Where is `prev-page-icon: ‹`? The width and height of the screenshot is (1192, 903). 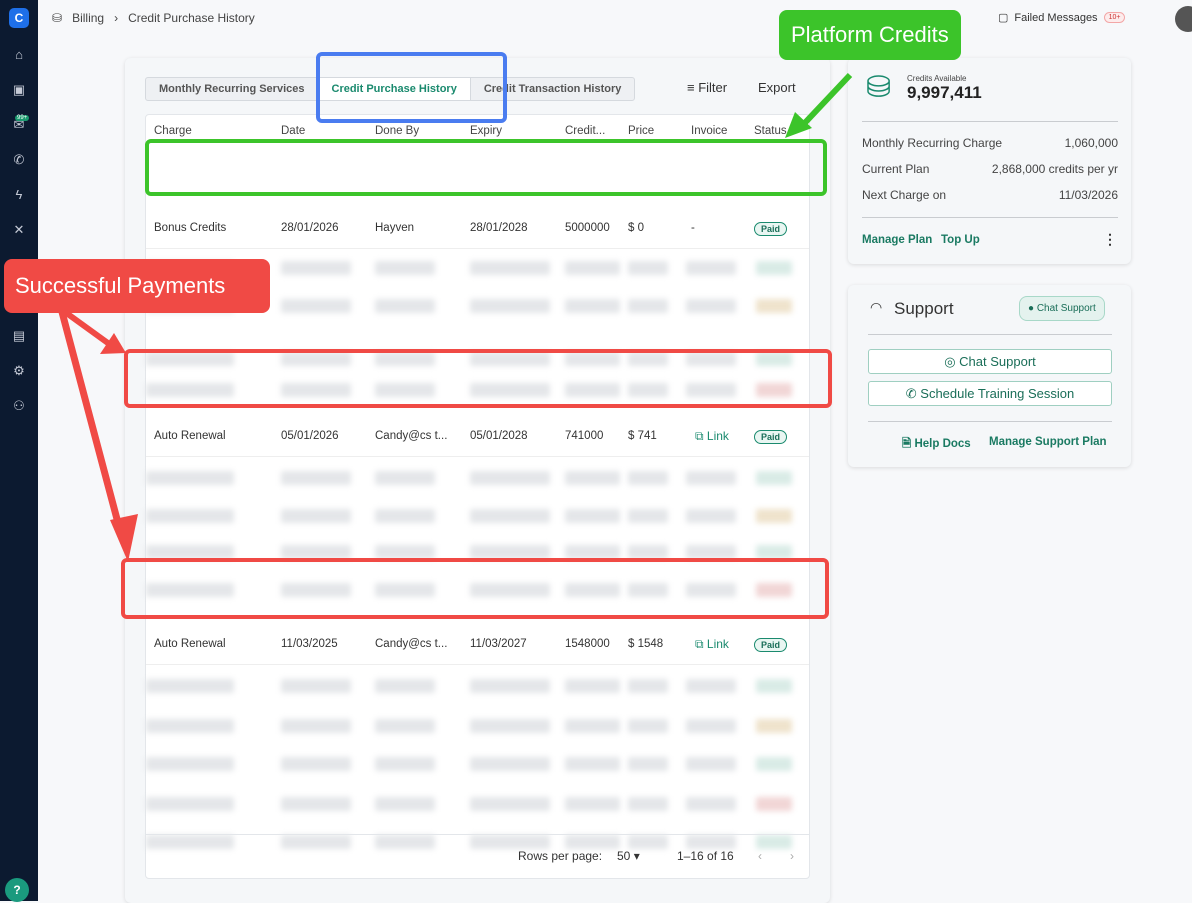 prev-page-icon: ‹ is located at coordinates (760, 856).